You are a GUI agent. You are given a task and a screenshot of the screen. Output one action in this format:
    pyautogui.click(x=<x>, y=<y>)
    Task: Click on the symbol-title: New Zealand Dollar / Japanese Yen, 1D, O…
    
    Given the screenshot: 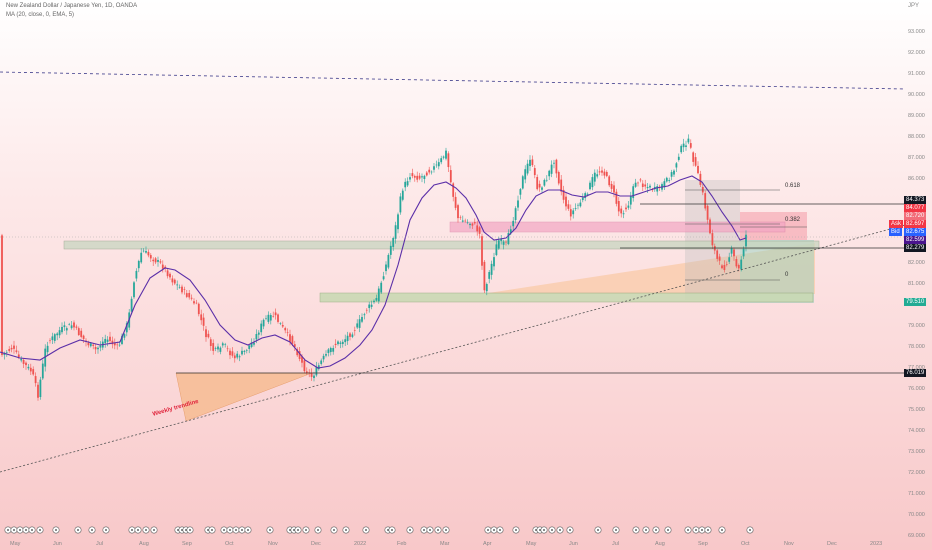 What is the action you would take?
    pyautogui.click(x=72, y=6)
    